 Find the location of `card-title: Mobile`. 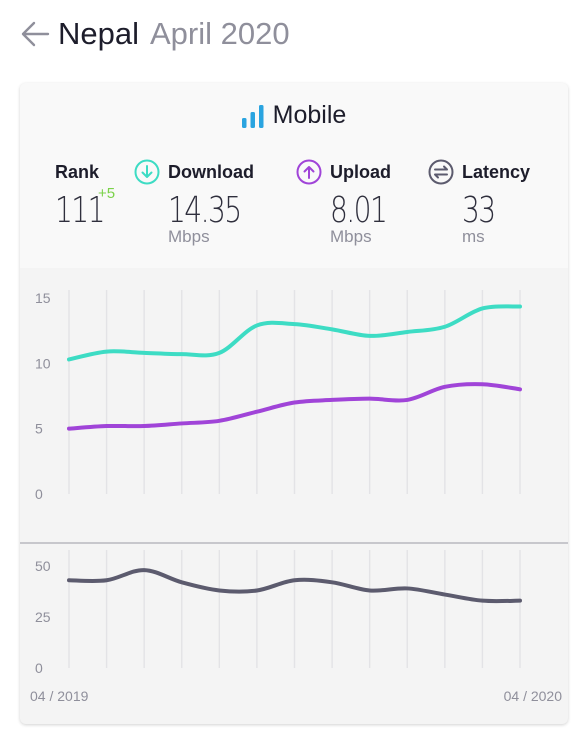

card-title: Mobile is located at coordinates (294, 115).